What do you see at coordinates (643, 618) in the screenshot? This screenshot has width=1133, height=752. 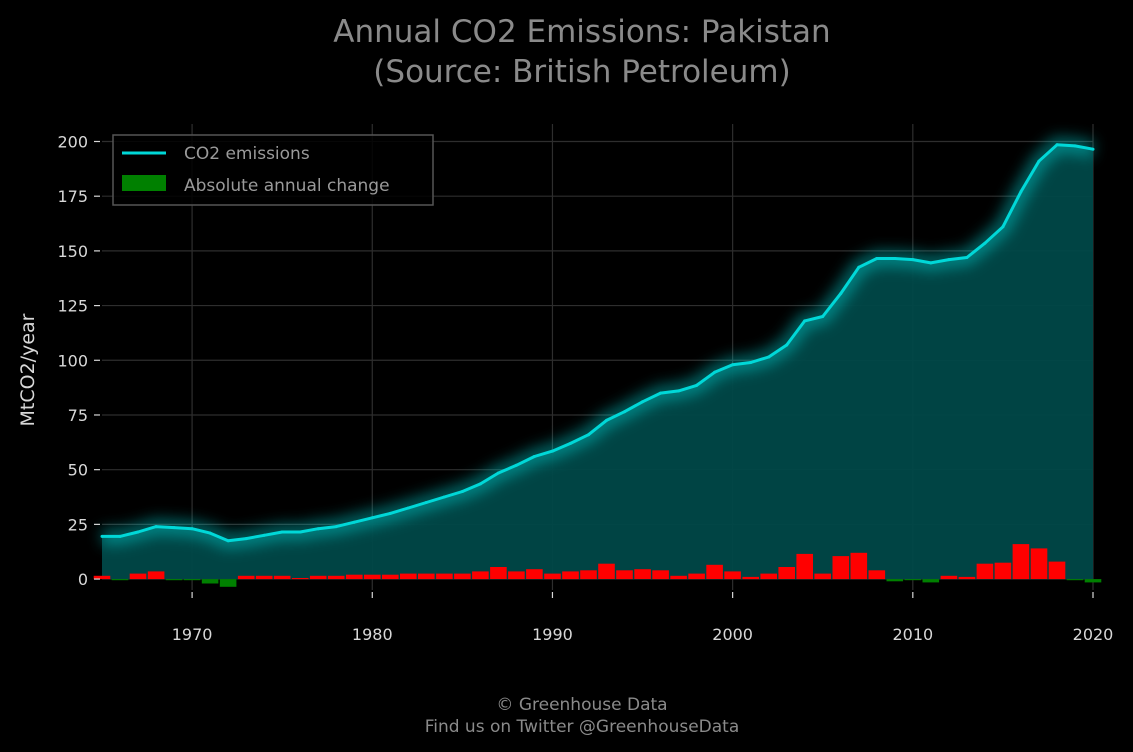 I see `x-ticks: 1970 1980 1990 2000 2010 2020` at bounding box center [643, 618].